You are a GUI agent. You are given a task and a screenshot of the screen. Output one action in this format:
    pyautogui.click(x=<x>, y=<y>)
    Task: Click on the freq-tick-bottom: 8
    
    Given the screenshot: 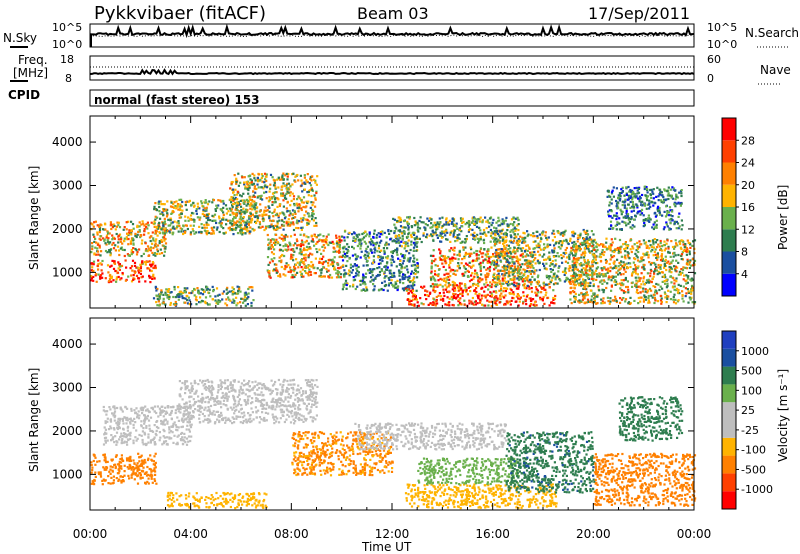 What is the action you would take?
    pyautogui.click(x=68, y=78)
    